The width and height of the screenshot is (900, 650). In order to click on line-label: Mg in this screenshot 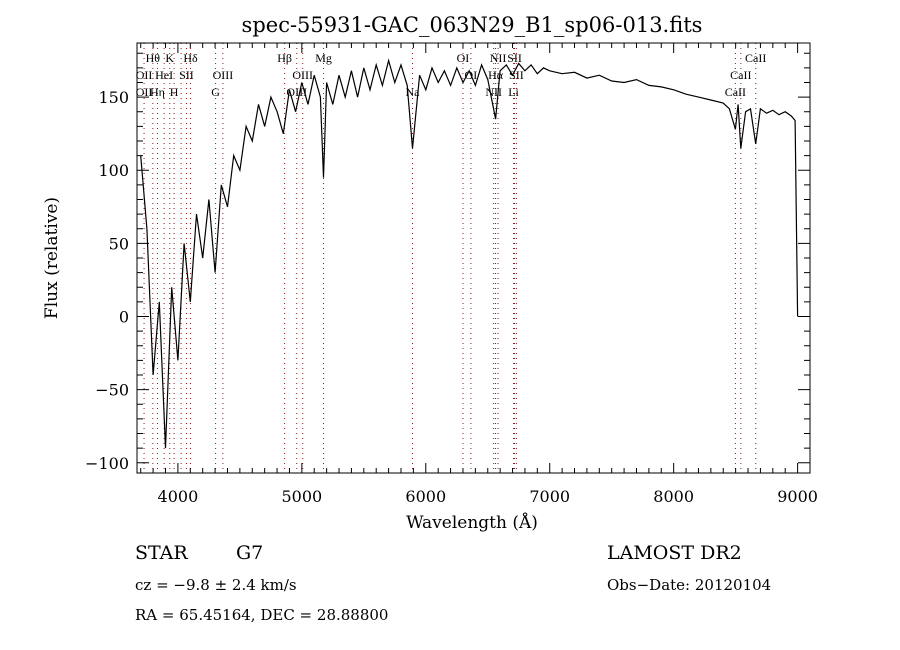, I will do `click(323, 58)`.